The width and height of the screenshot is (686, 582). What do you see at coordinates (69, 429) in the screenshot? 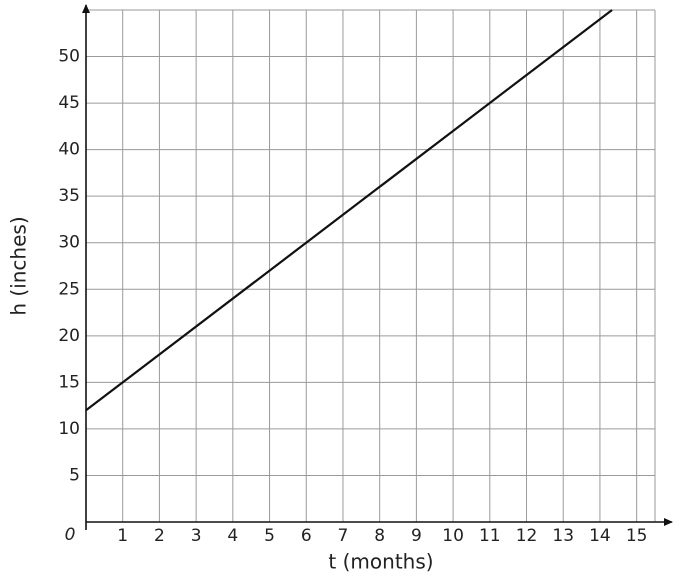
I see `y-tick-label: 10` at bounding box center [69, 429].